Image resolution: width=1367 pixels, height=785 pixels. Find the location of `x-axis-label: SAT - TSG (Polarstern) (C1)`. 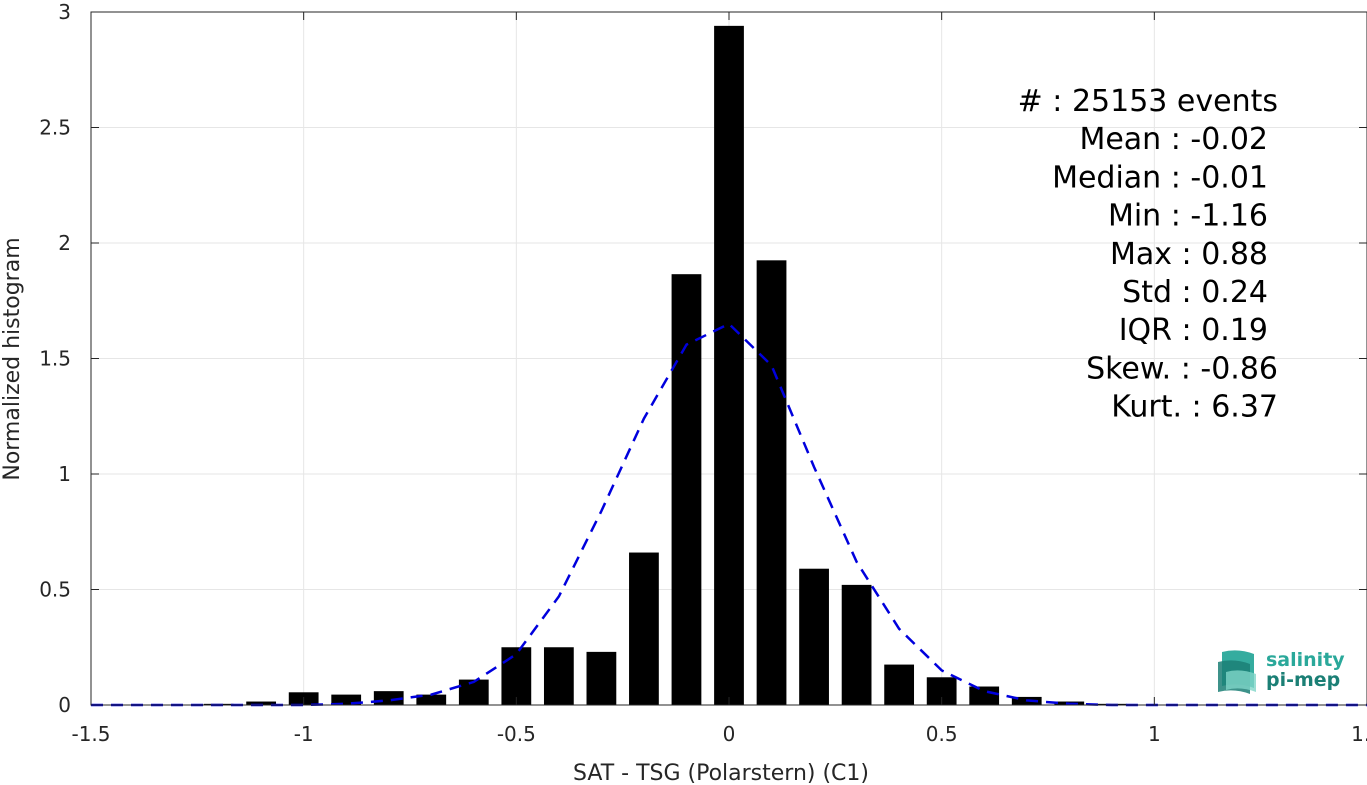

x-axis-label: SAT - TSG (Polarstern) (C1) is located at coordinates (721, 773).